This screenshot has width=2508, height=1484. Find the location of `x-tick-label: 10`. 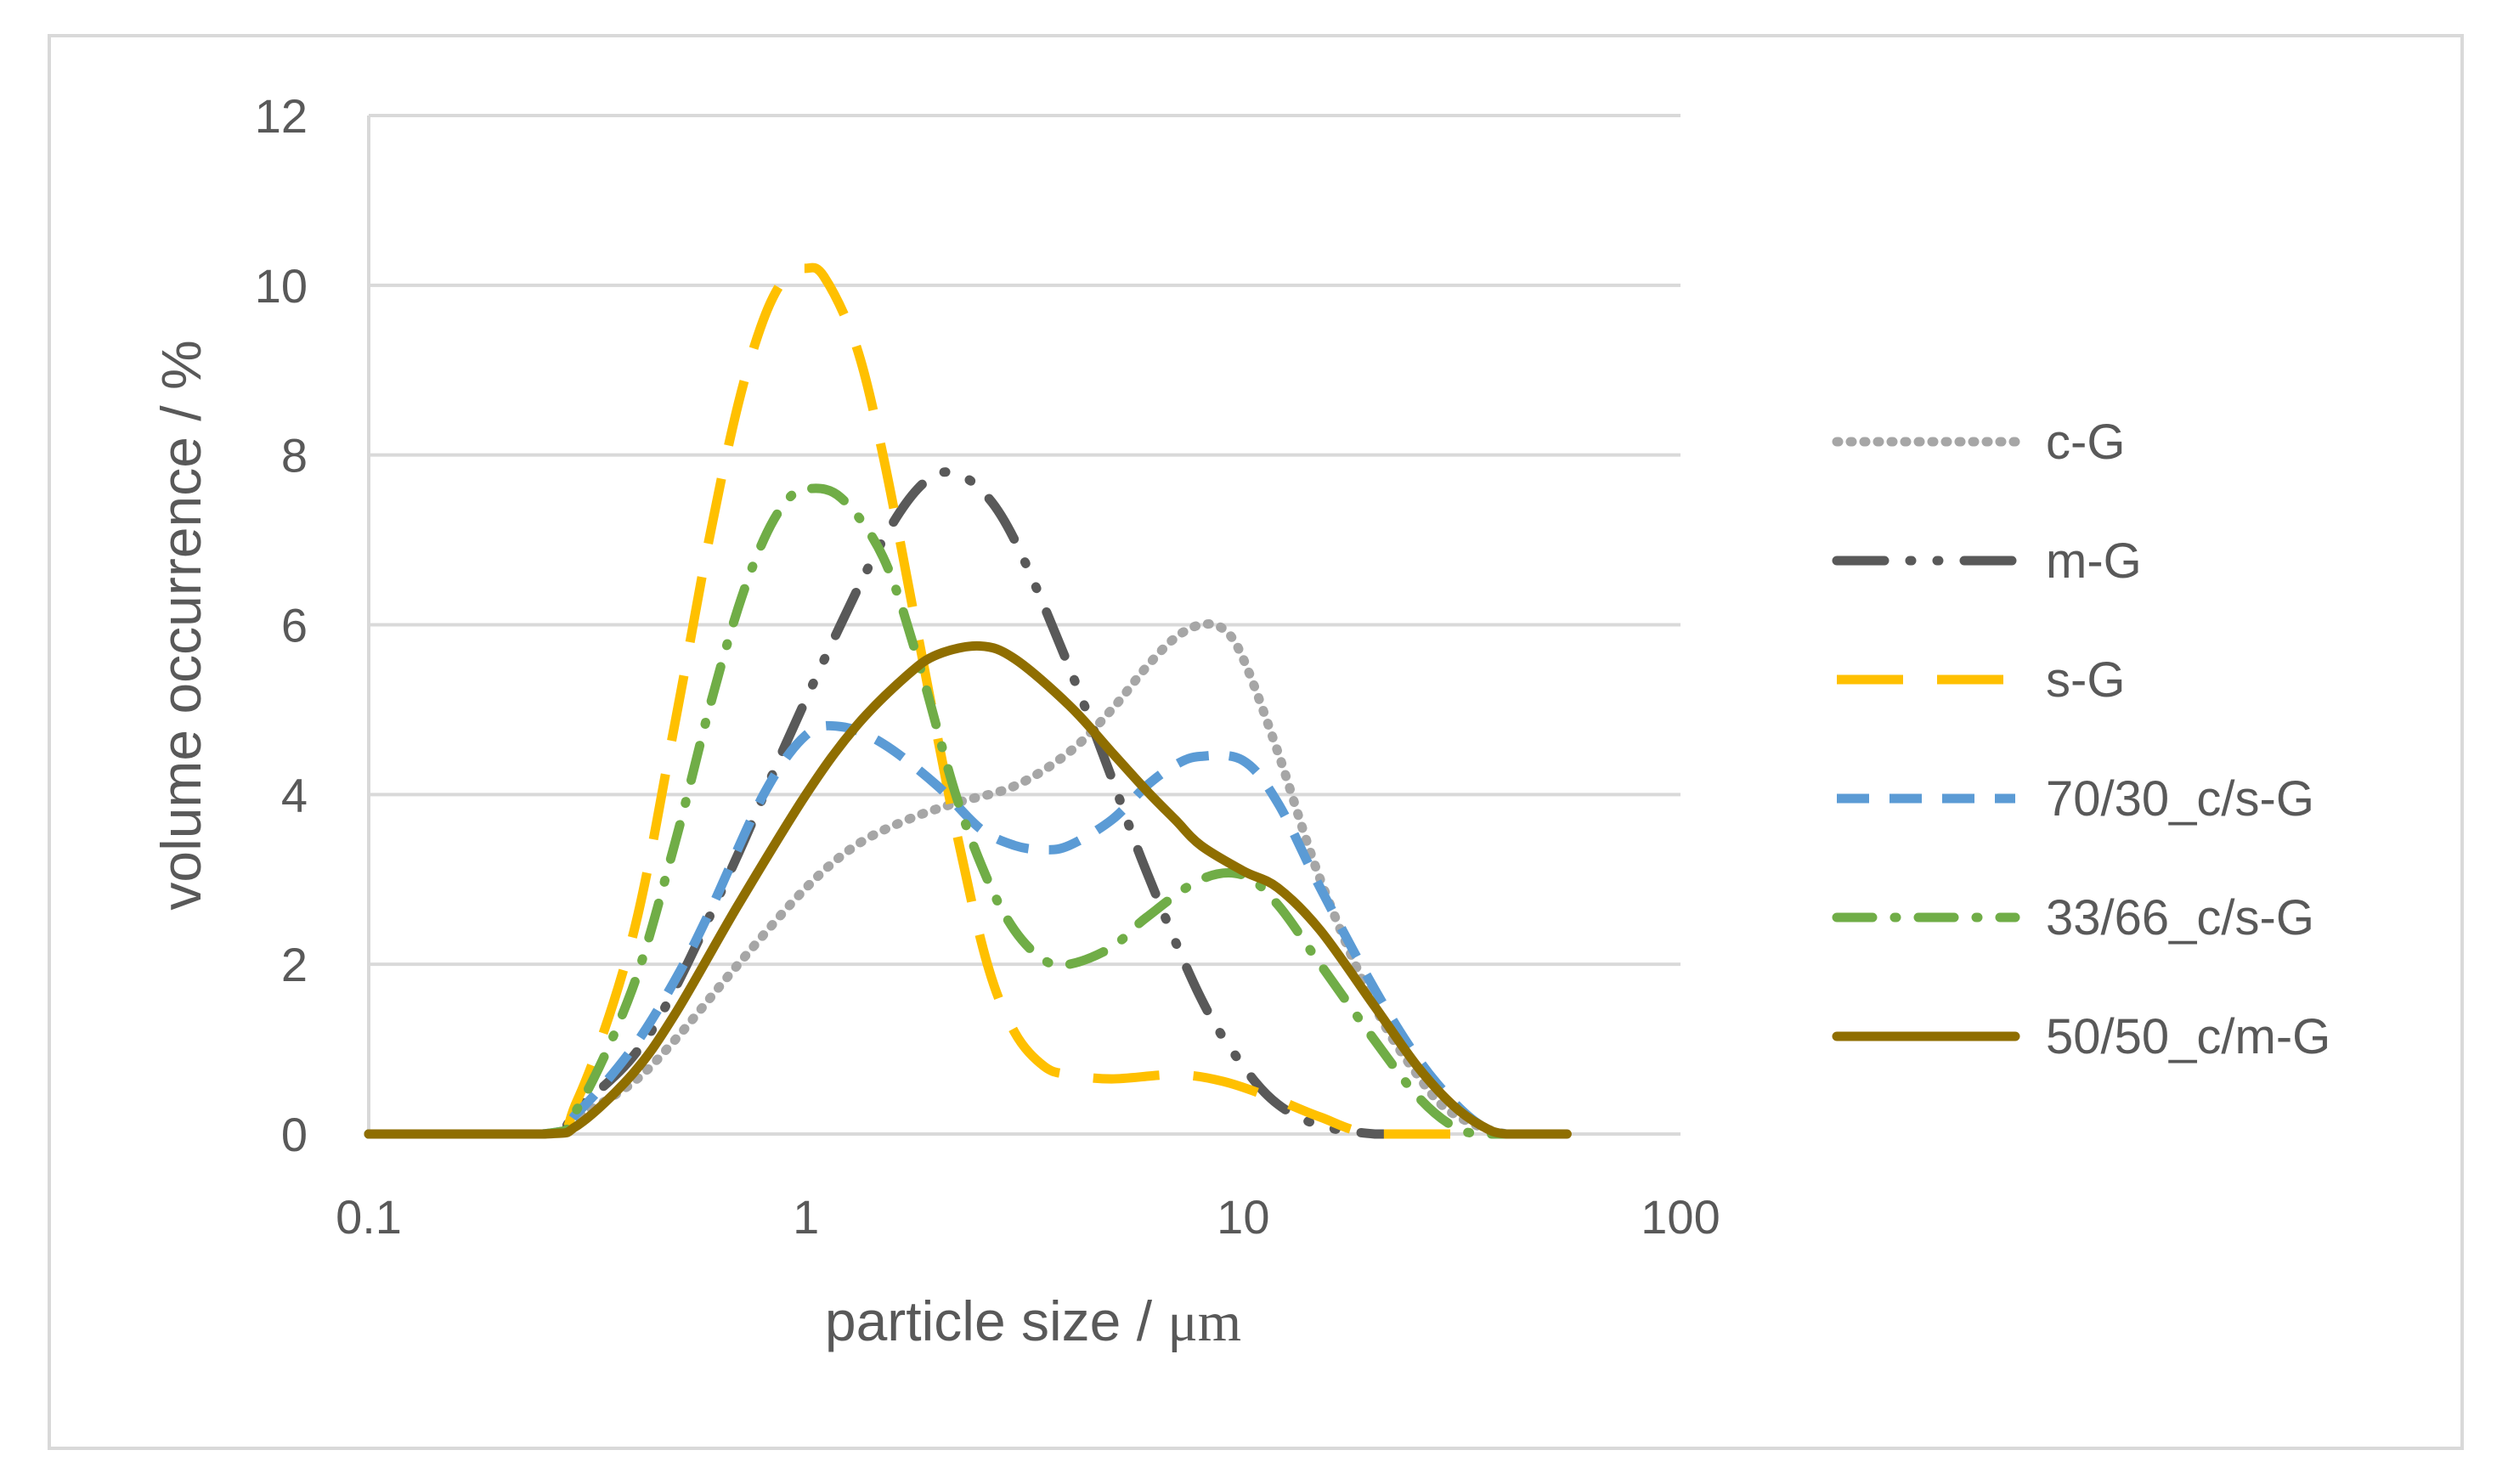

x-tick-label: 10 is located at coordinates (1243, 1217).